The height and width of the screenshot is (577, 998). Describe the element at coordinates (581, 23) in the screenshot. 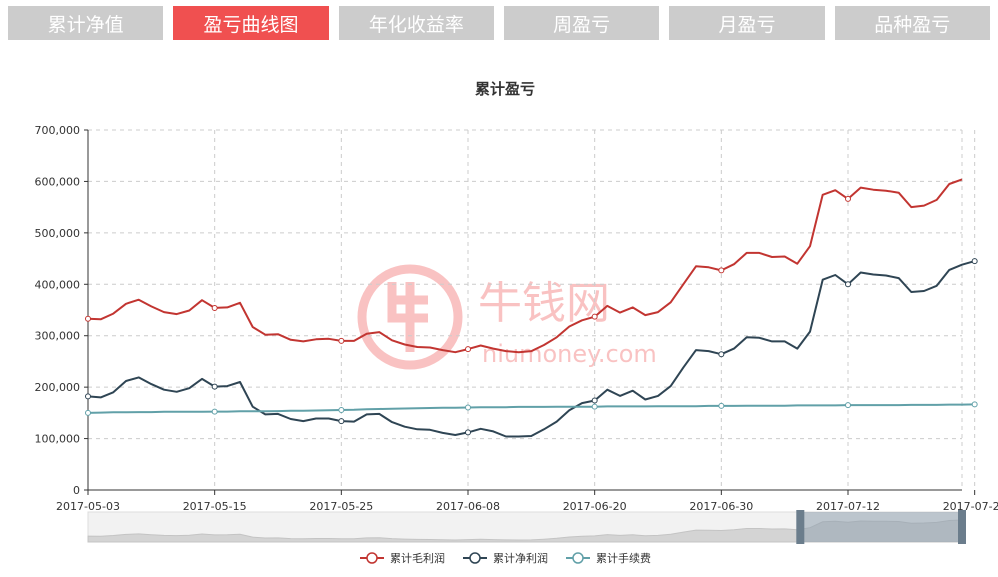

I see `tab-weekly-pnl: 周盈亏` at that location.